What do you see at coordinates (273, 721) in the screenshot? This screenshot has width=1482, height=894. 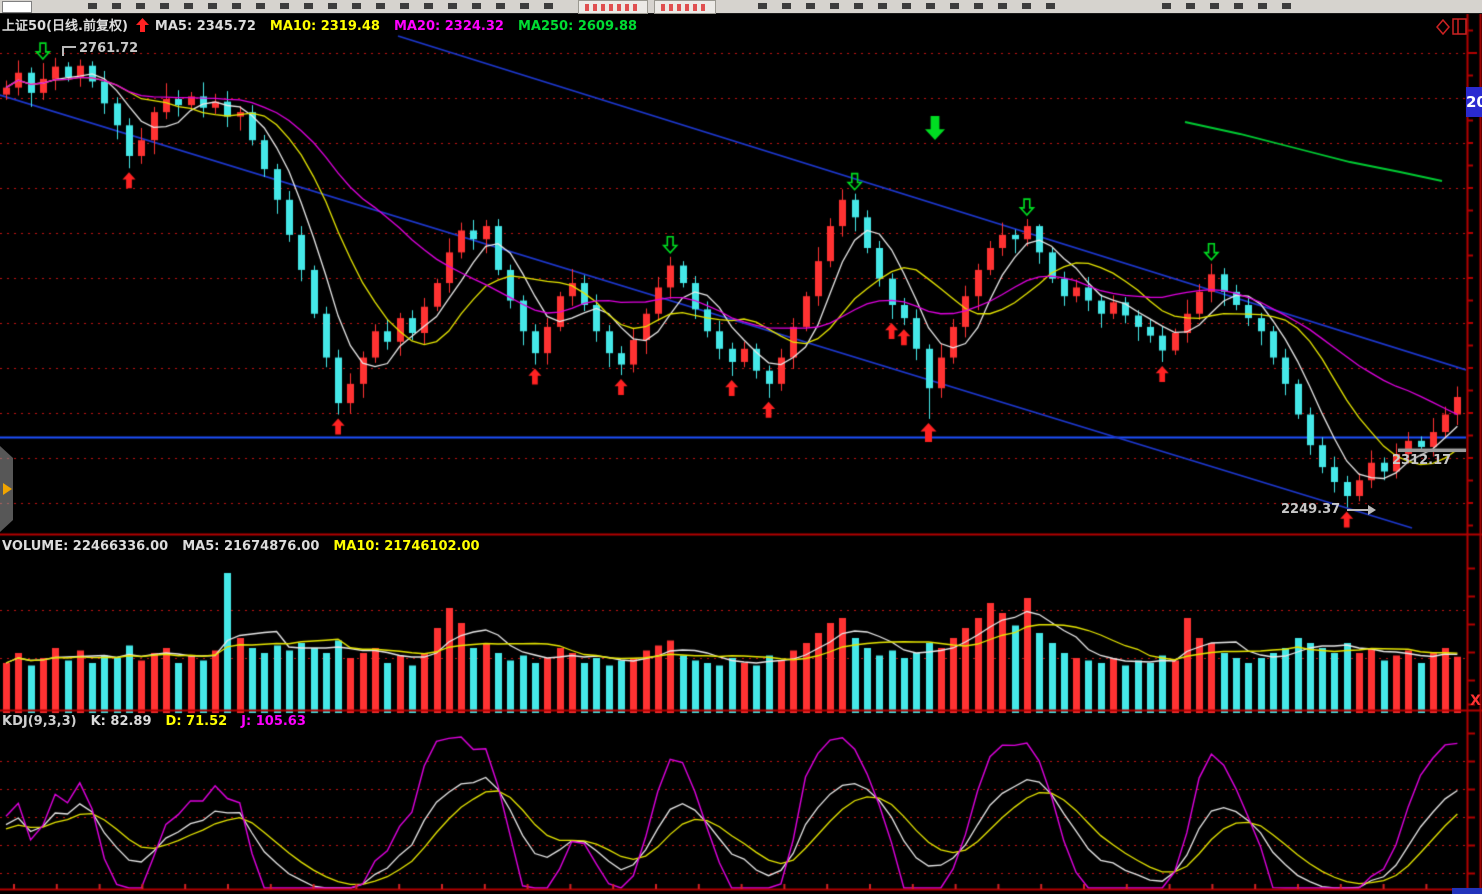 I see `kdj-j-value: J: 105.63` at bounding box center [273, 721].